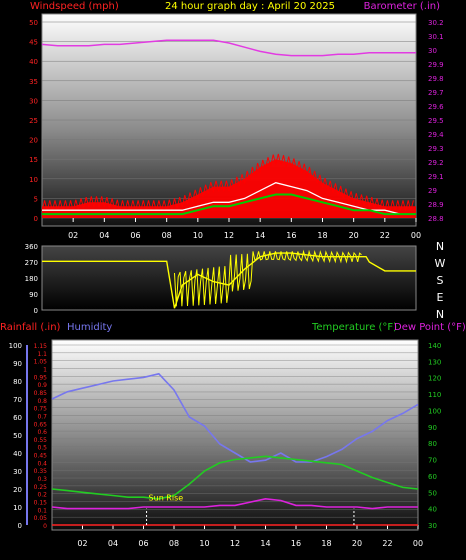 The height and width of the screenshot is (560, 466). Describe the element at coordinates (143, 543) in the screenshot. I see `x-tick-label: 06` at that location.